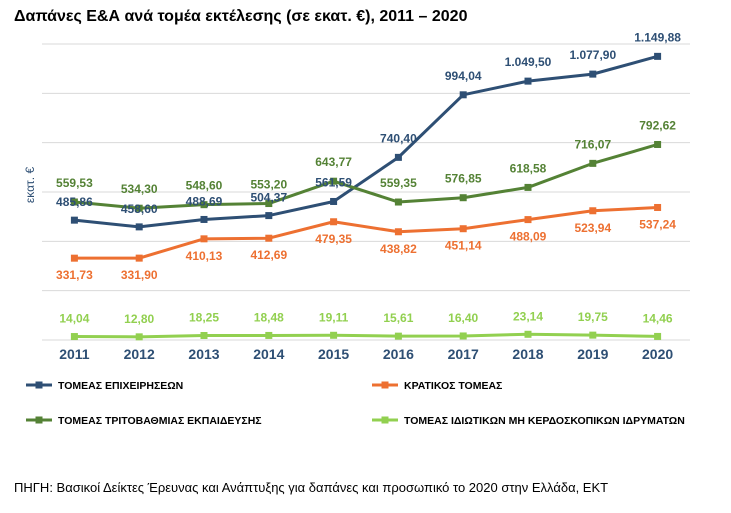 The height and width of the screenshot is (513, 731). I want to click on data-label: 19,75, so click(593, 317).